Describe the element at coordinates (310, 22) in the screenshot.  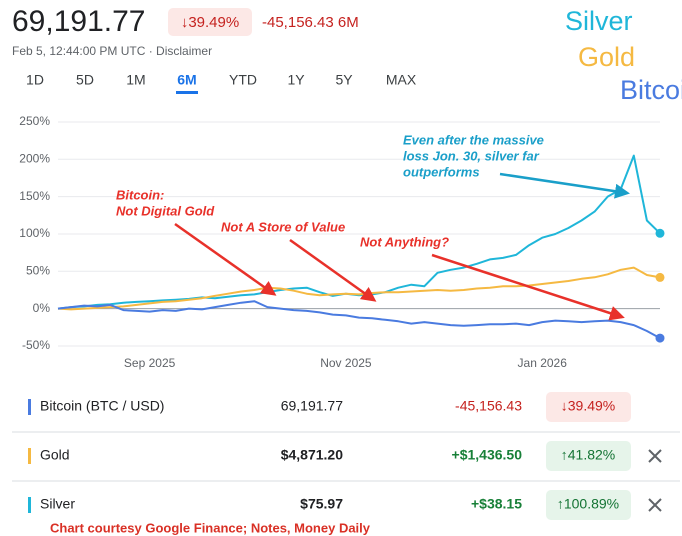
I see `change: -45,156.43 6M` at that location.